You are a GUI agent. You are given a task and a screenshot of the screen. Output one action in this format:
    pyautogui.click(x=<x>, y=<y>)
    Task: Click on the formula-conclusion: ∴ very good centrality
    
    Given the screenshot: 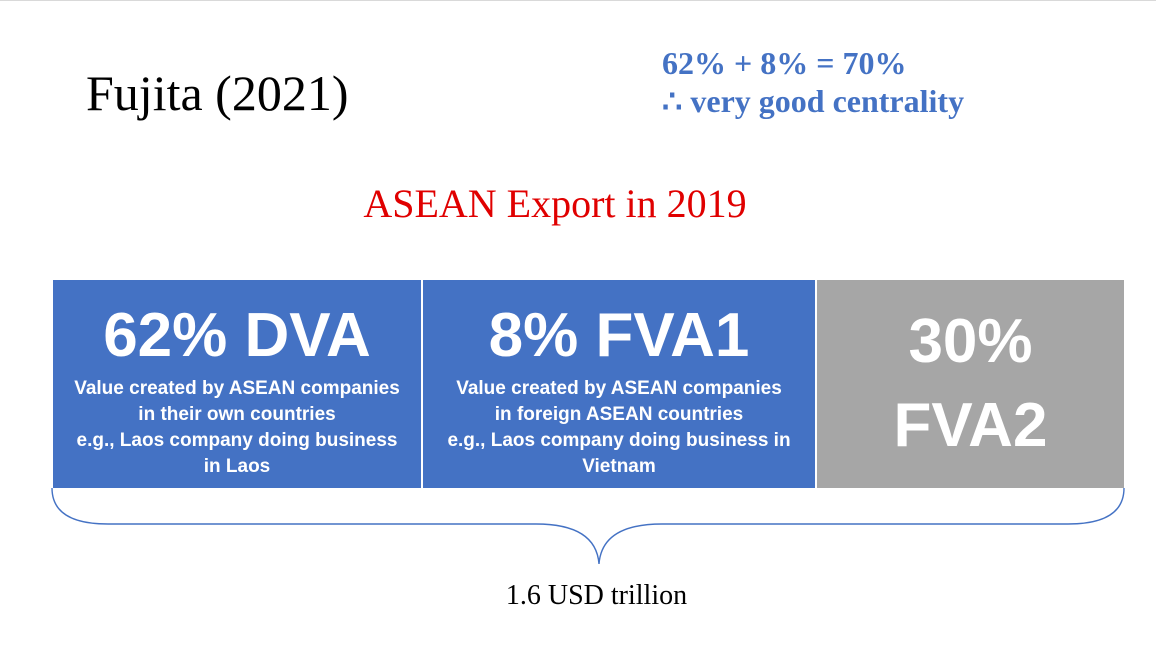 What is the action you would take?
    pyautogui.click(x=813, y=101)
    